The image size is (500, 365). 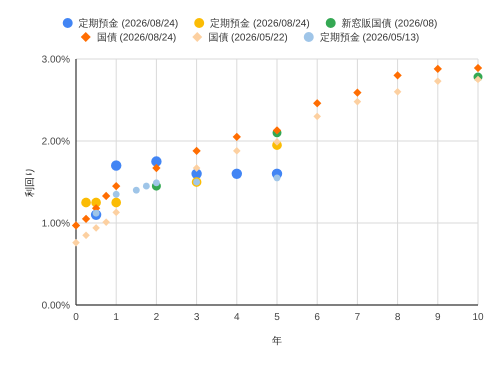 What do you see at coordinates (197, 317) in the screenshot?
I see `x-tick-label: 3` at bounding box center [197, 317].